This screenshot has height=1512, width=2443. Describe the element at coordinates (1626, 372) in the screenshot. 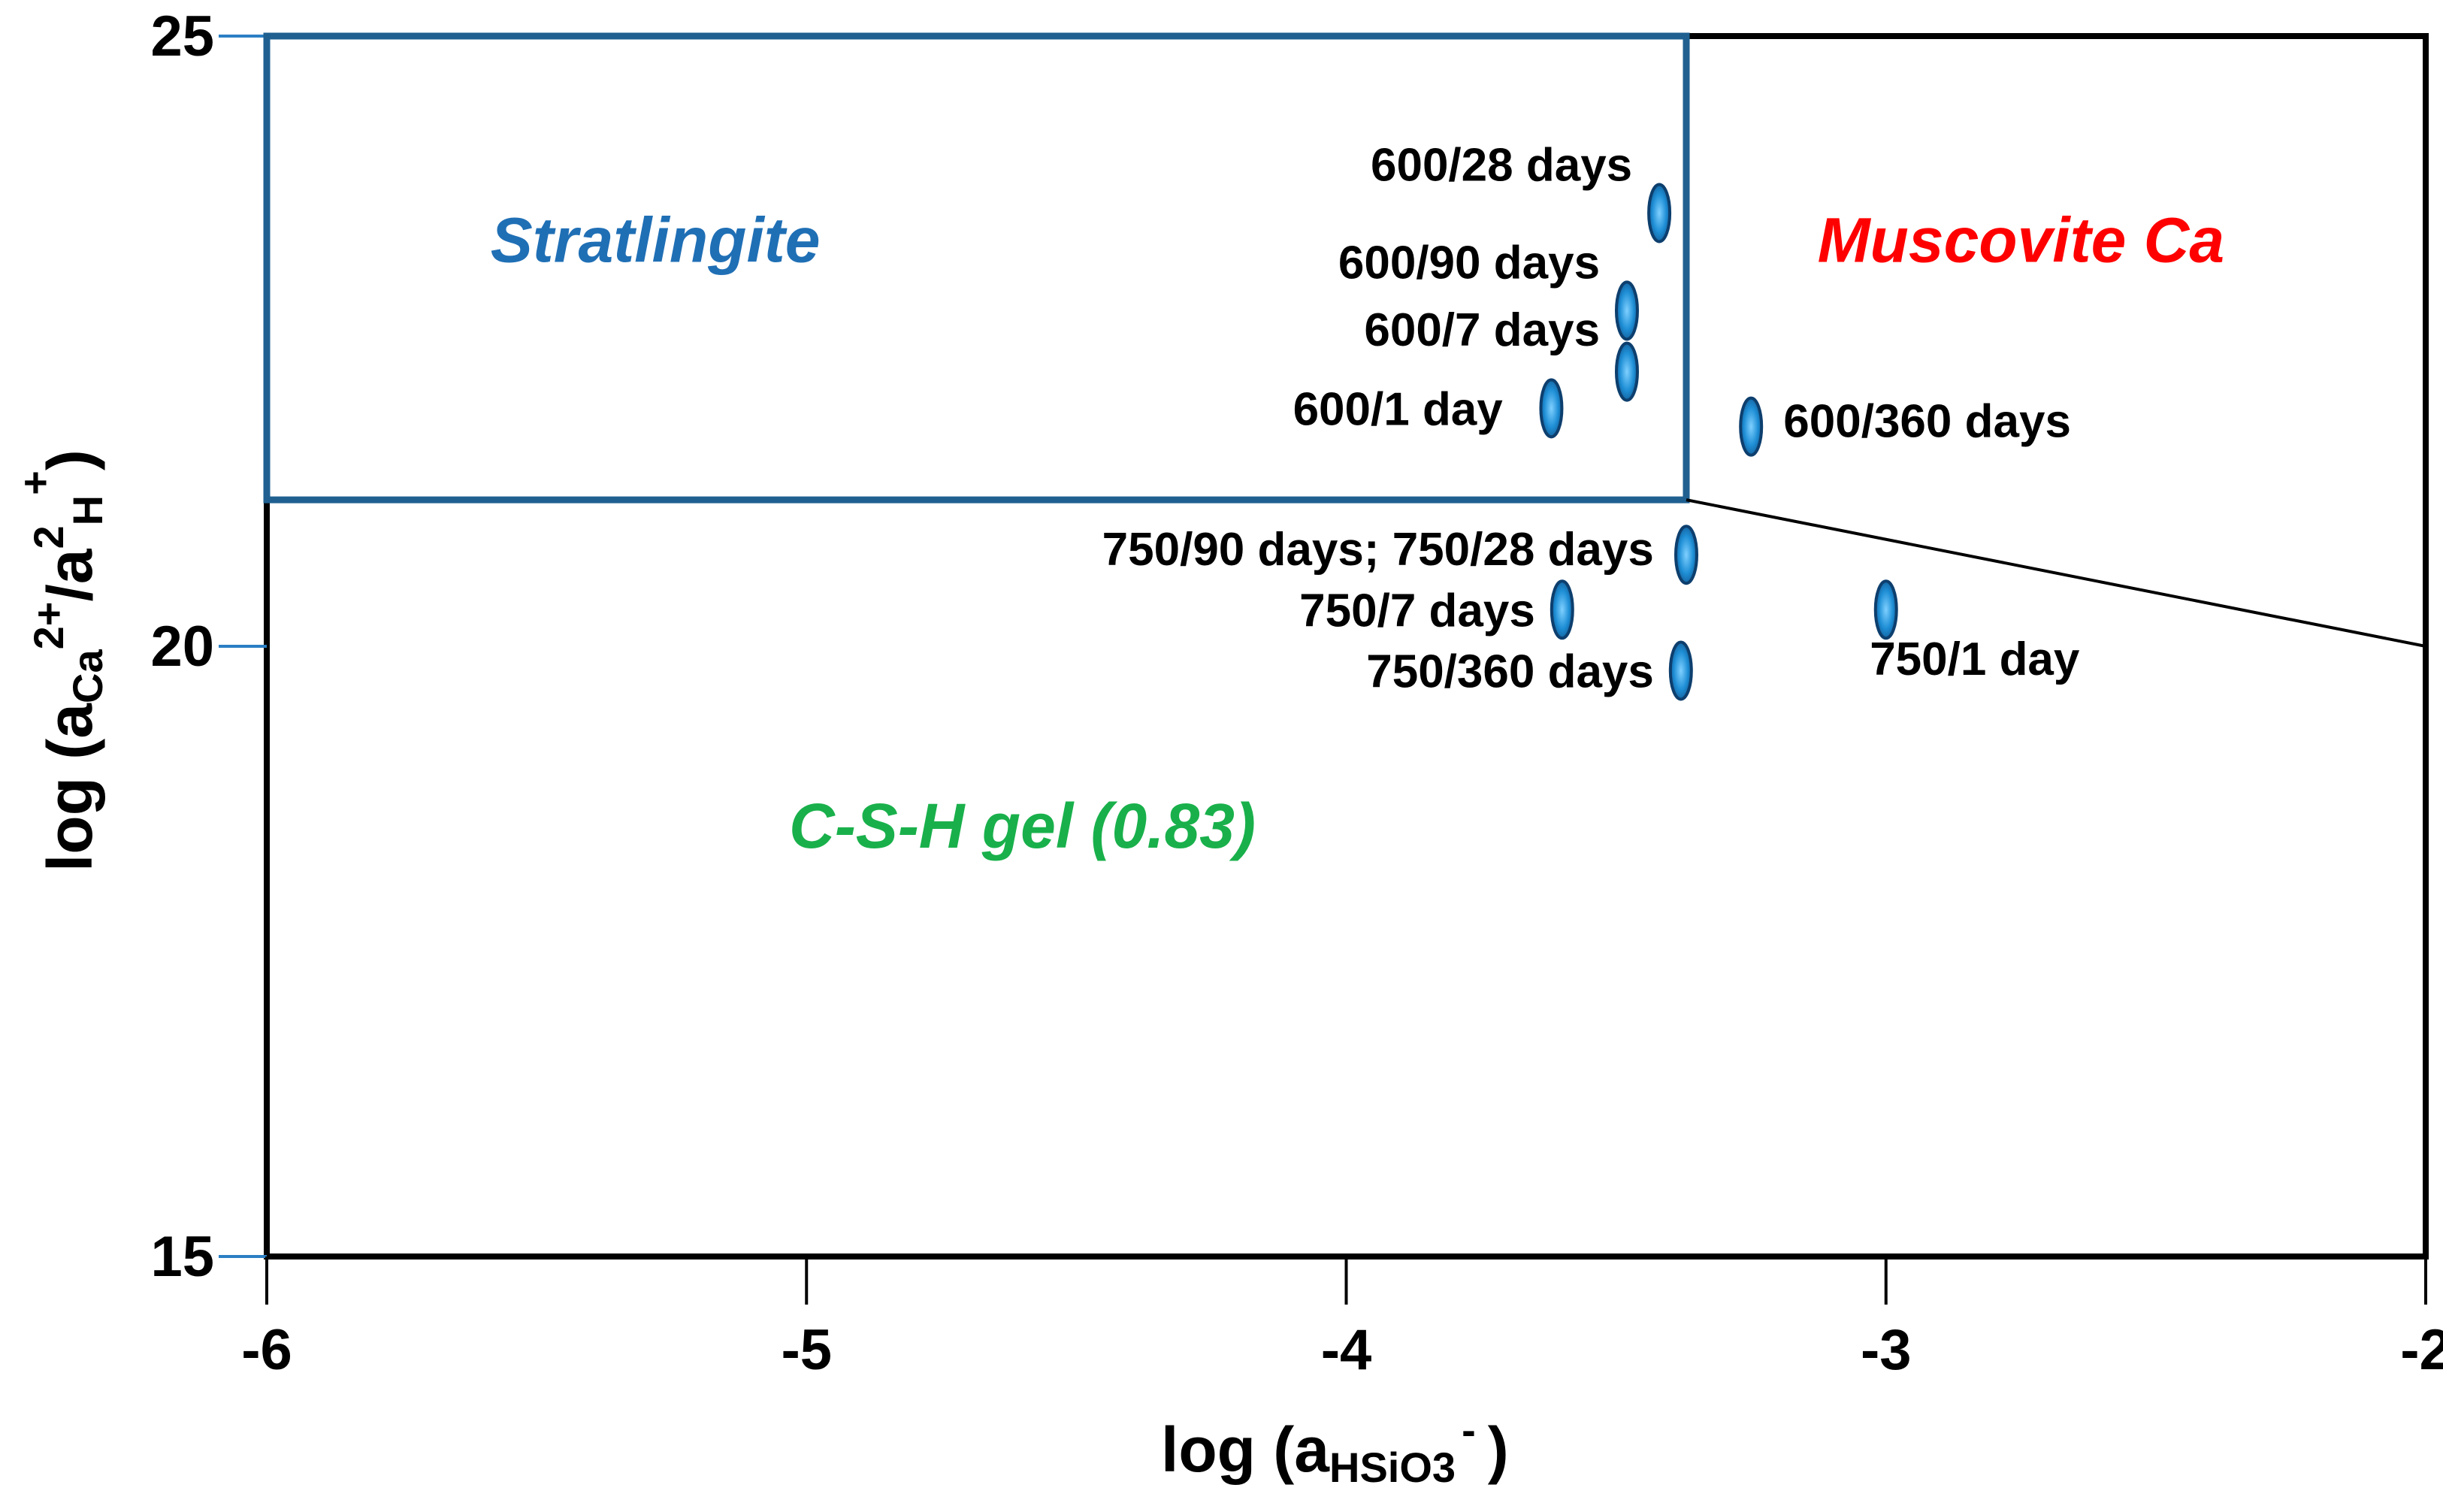

I see `data-point-600-7-days` at that location.